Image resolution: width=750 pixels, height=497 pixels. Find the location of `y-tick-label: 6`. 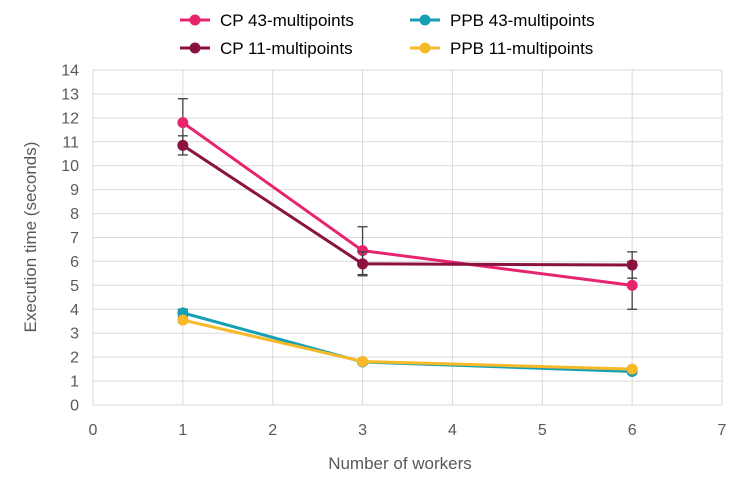

y-tick-label: 6 is located at coordinates (74, 262).